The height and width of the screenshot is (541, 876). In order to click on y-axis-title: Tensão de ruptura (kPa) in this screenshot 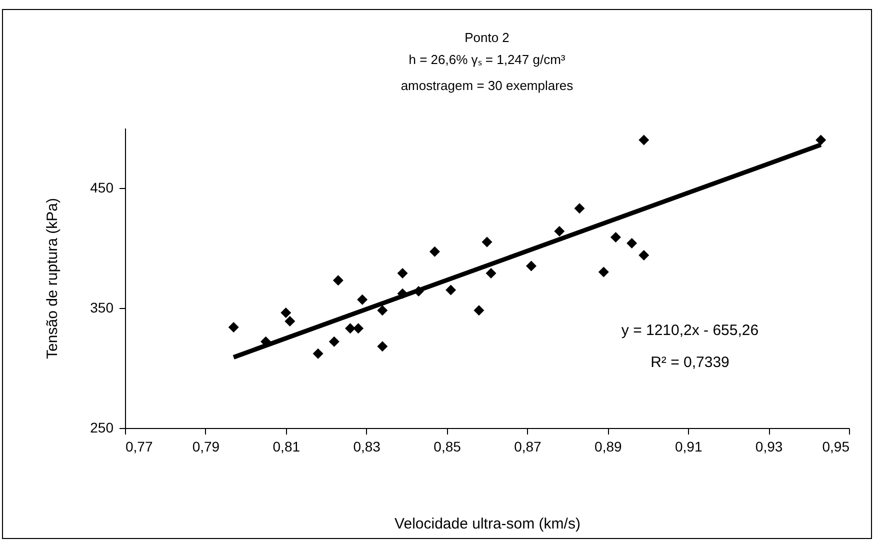, I will do `click(53, 278)`.